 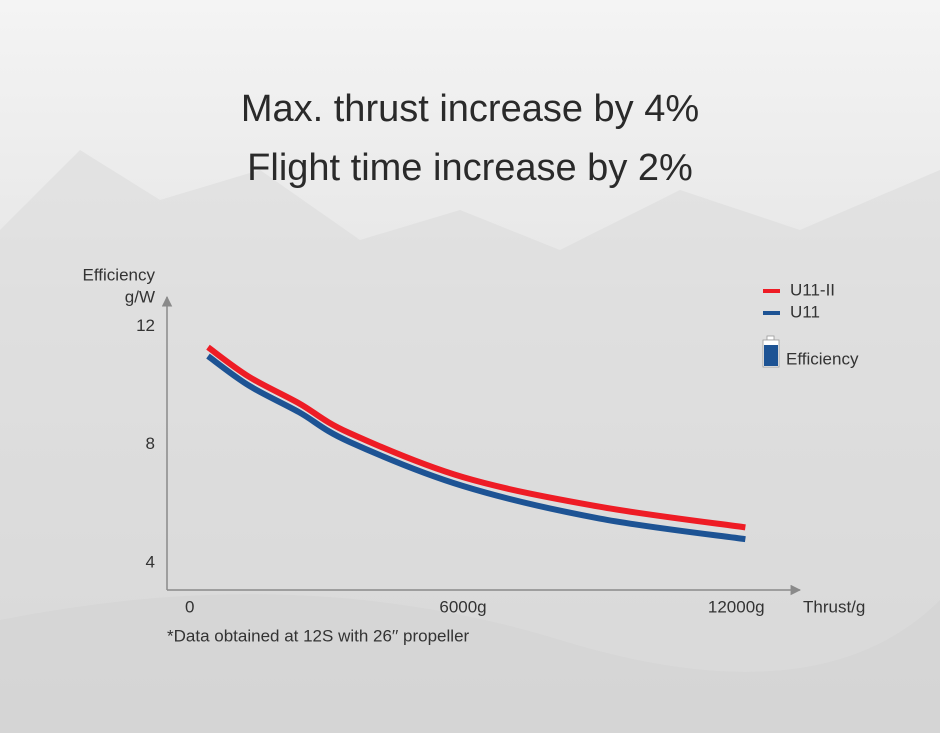 What do you see at coordinates (834, 606) in the screenshot?
I see `x-axis-label: Thrust/g` at bounding box center [834, 606].